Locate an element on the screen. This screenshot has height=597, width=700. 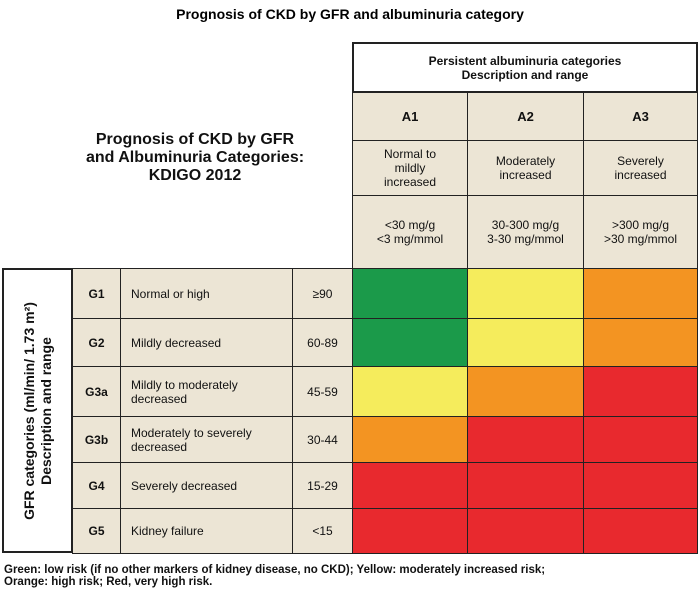
albuminuria-range: 30-300 mg/g 3-30 mg/mmol is located at coordinates (525, 232).